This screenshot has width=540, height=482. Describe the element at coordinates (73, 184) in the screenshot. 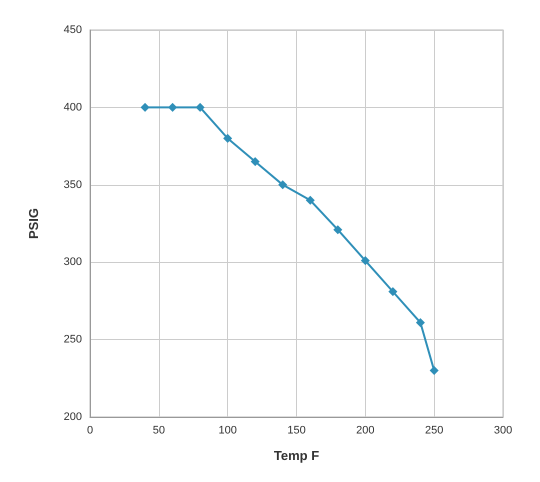

I see `y-tick-label: 350` at that location.